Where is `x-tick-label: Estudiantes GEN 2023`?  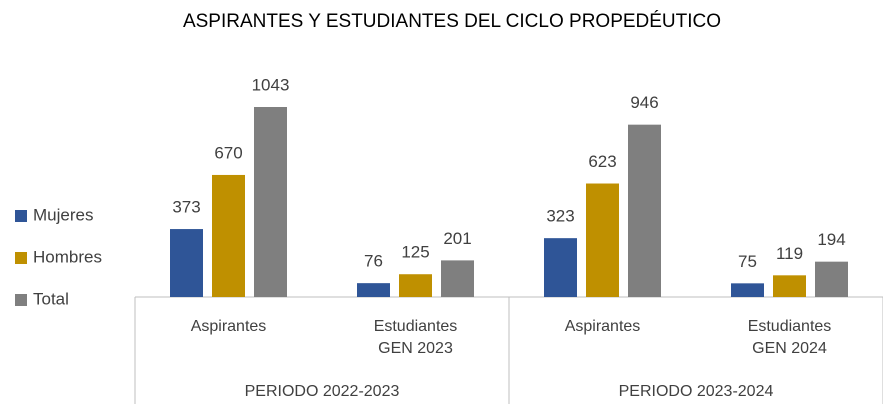
x-tick-label: Estudiantes GEN 2023 is located at coordinates (415, 337).